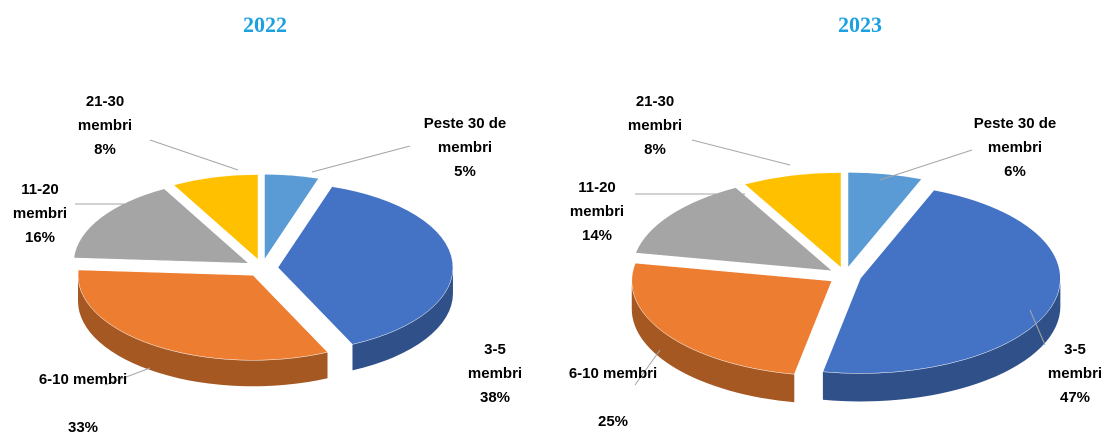  I want to click on slice-value: 47%, so click(1075, 397).